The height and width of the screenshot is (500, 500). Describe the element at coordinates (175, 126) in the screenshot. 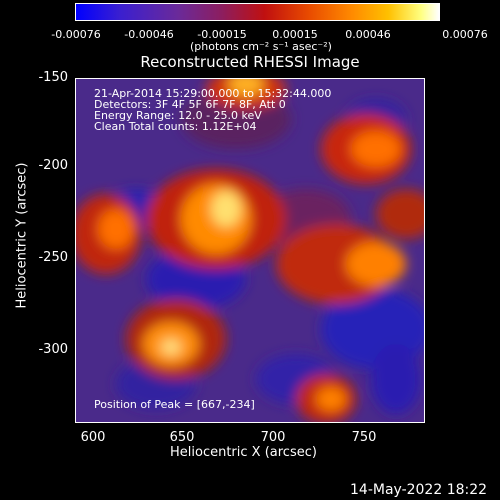

I see `info-total-counts: Clean Total counts: 1.12E+04` at that location.